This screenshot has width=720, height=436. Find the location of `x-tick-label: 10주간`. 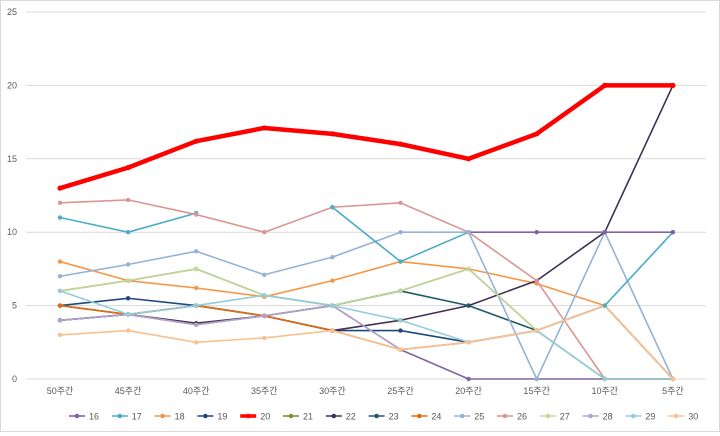

x-tick-label: 10주간 is located at coordinates (605, 391).